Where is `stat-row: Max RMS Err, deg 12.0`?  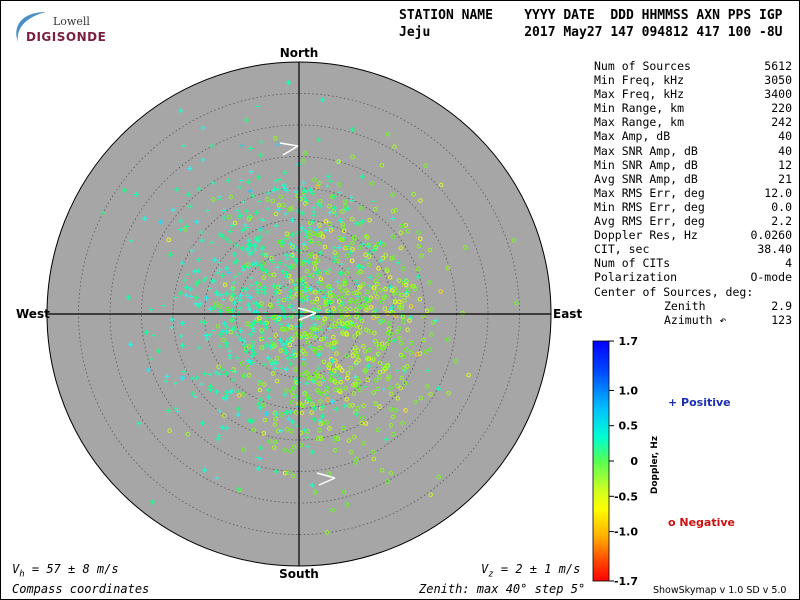 stat-row: Max RMS Err, deg 12.0 is located at coordinates (693, 193).